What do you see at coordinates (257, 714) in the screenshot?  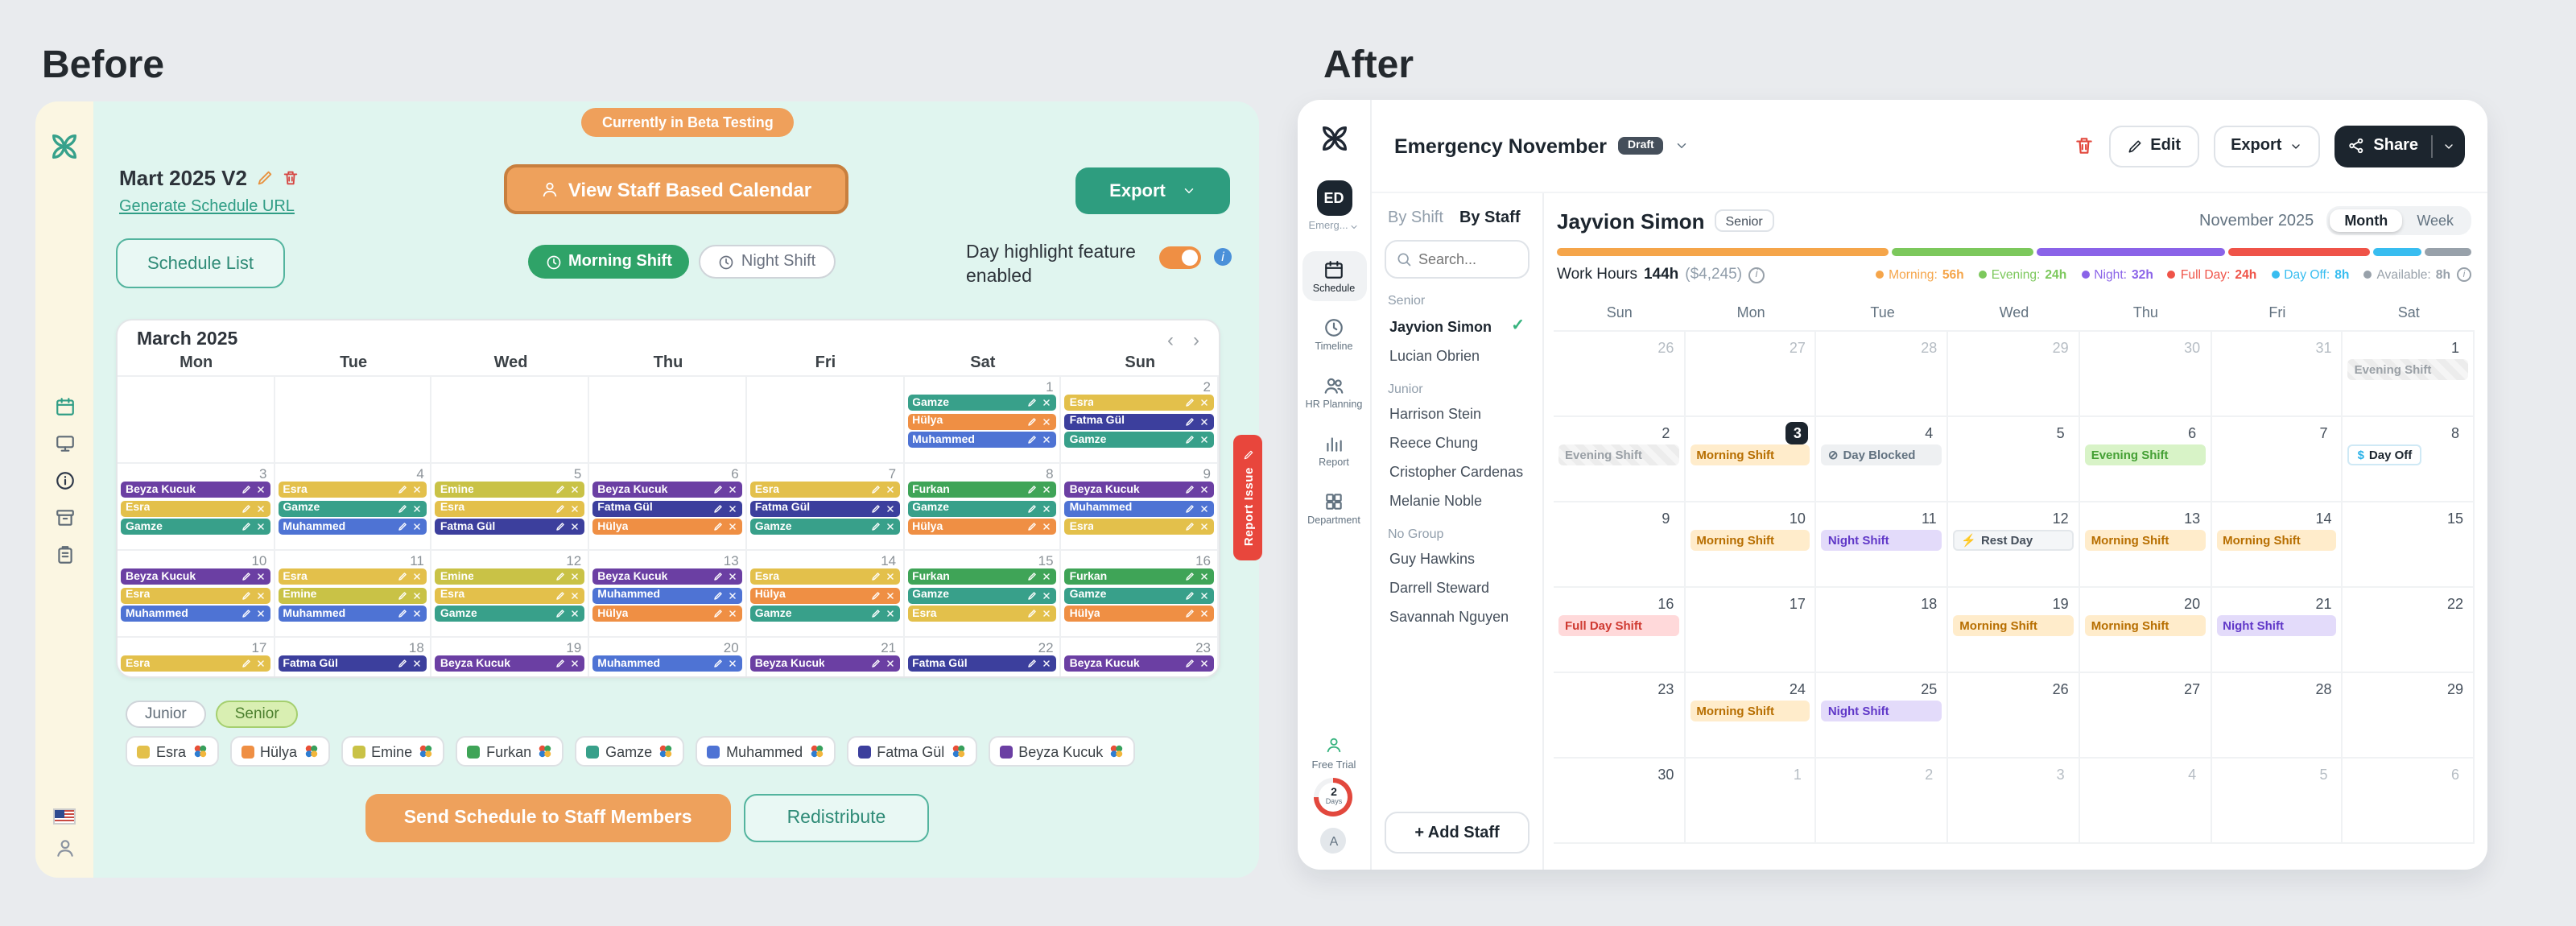 I see `group-pill-senior: Senior` at bounding box center [257, 714].